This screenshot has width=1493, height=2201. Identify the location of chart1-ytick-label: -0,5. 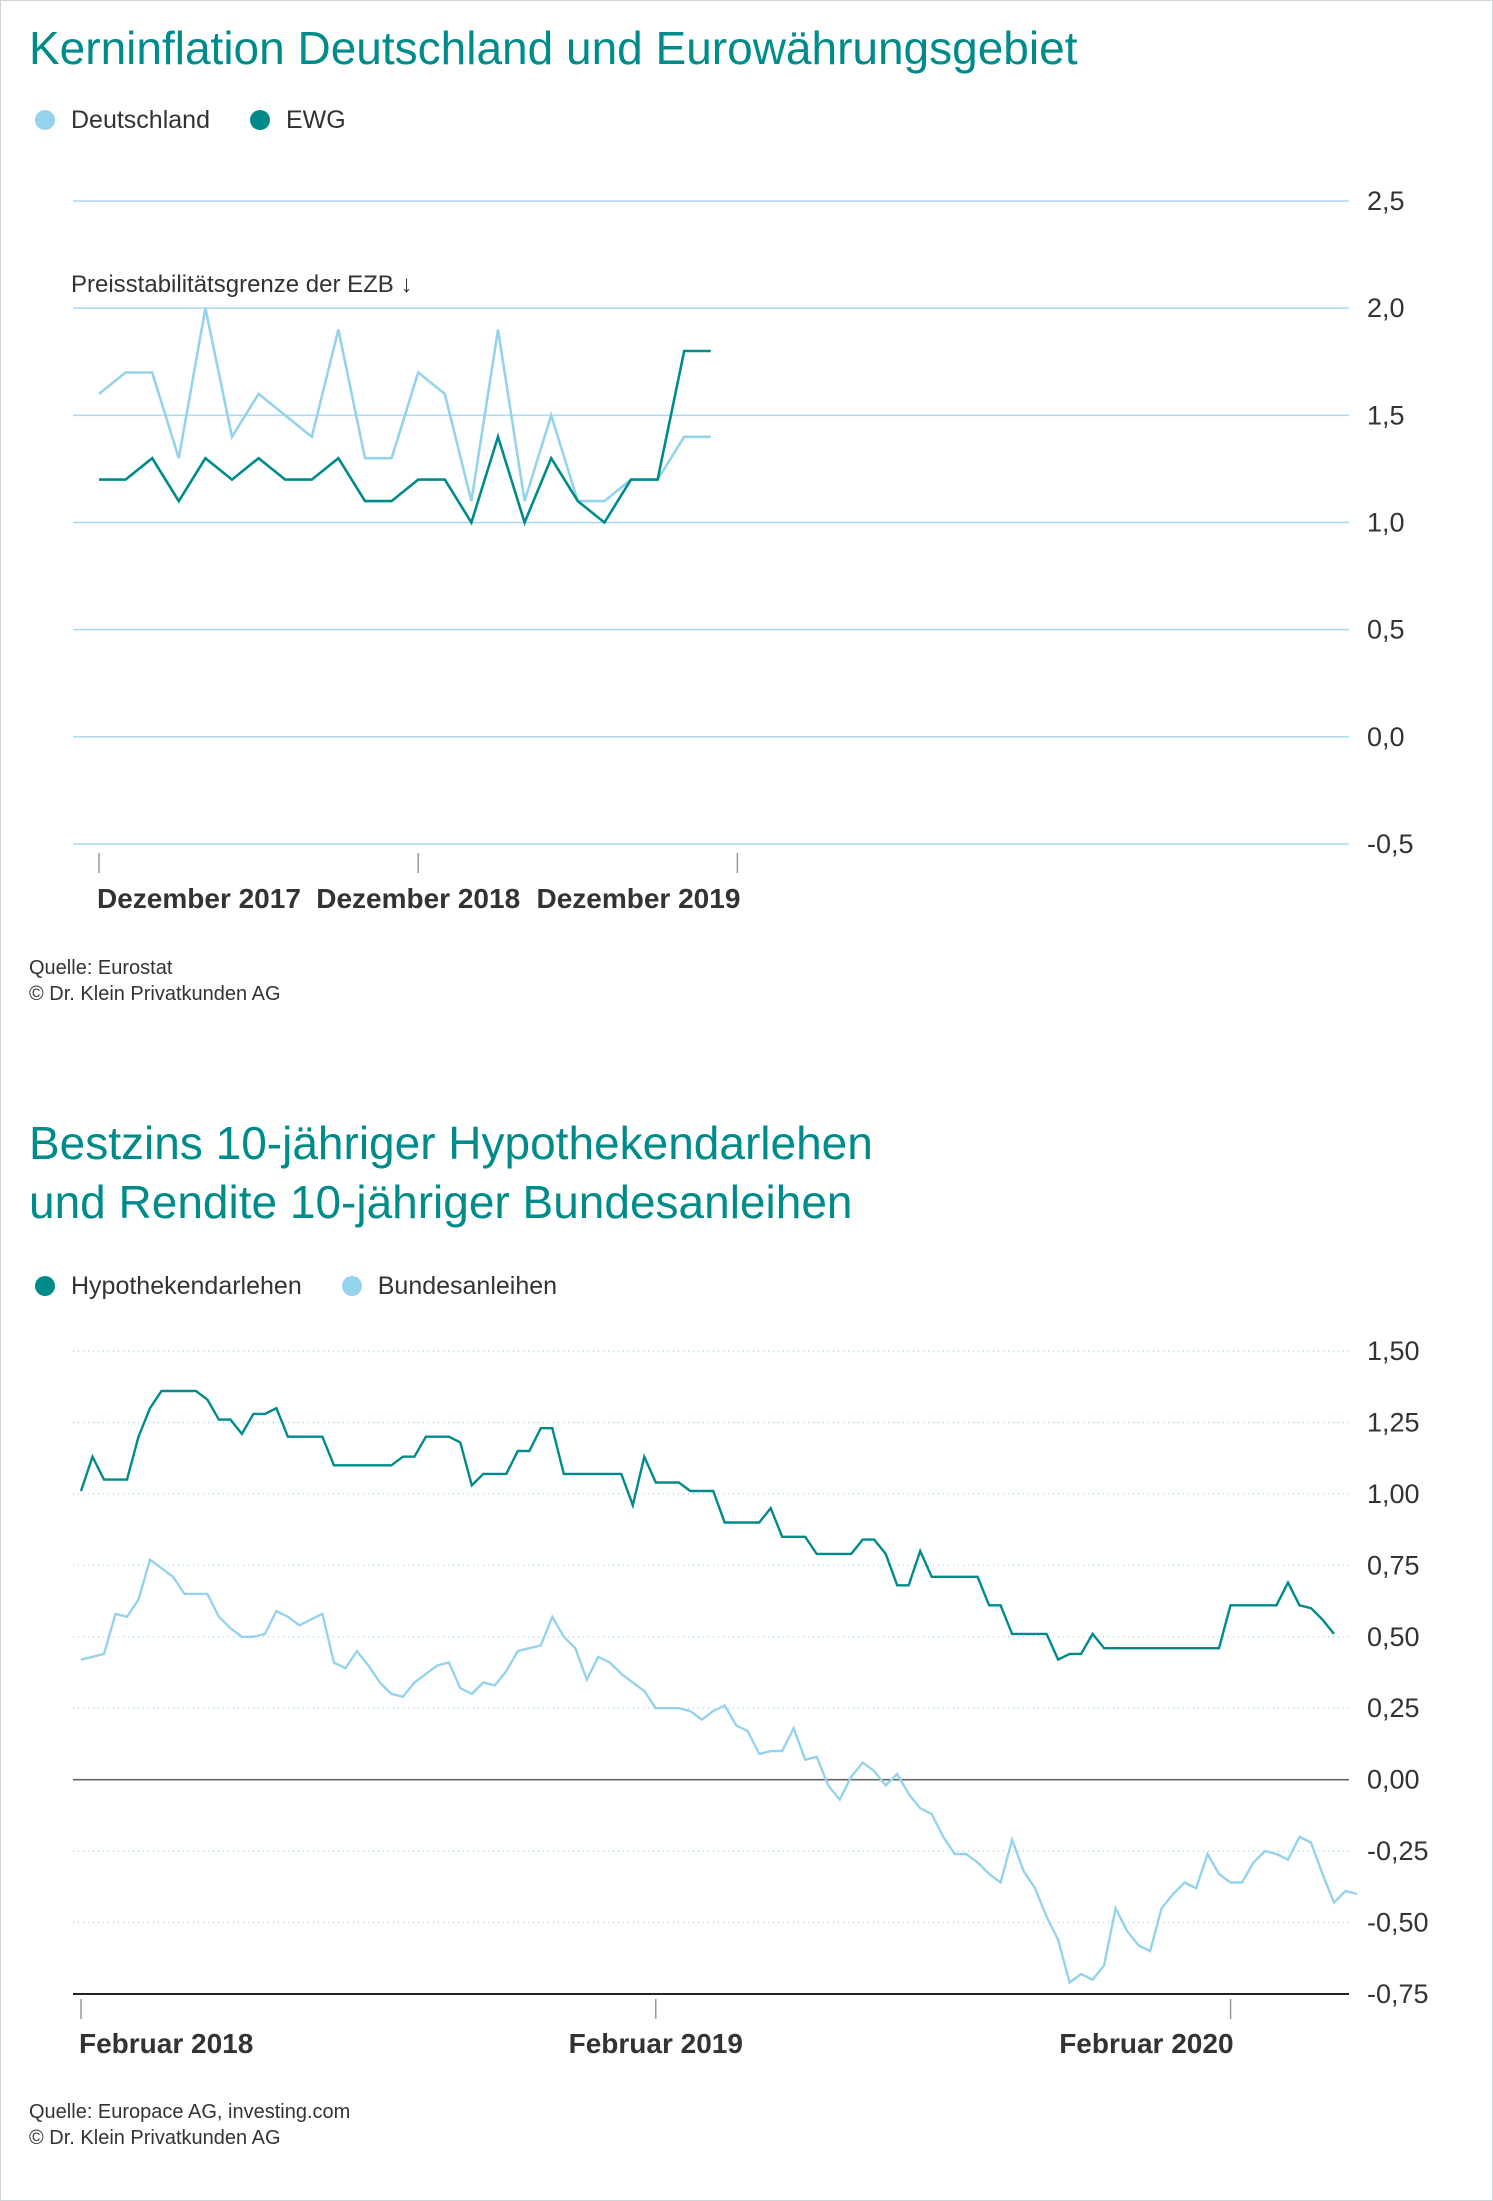
(1390, 844).